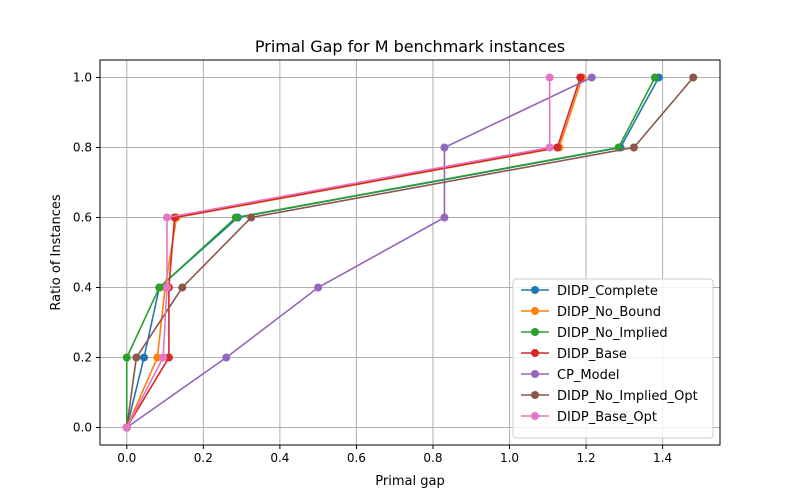 This screenshot has height=504, width=800. Describe the element at coordinates (607, 291) in the screenshot. I see `legend-label: DIDP_Complete` at that location.